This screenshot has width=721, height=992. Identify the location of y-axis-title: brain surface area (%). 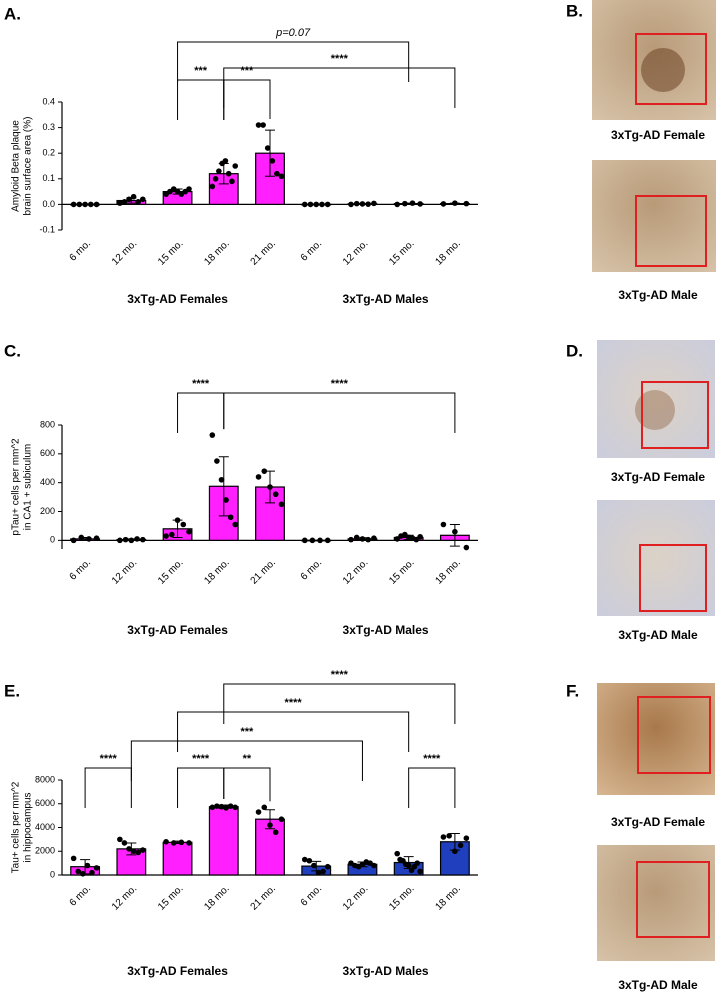
(28, 166).